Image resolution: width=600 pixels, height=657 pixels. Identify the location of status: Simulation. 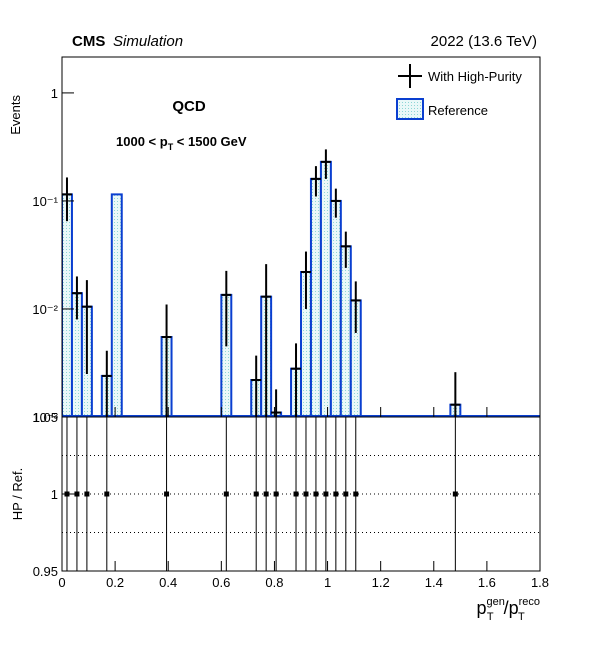
(148, 41).